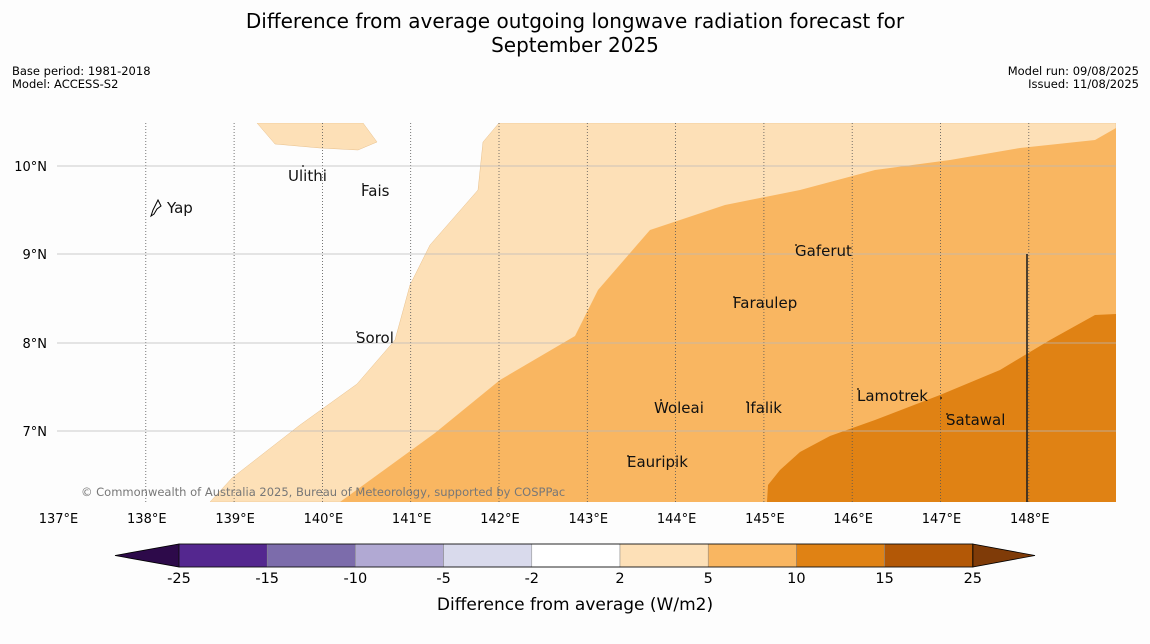  Describe the element at coordinates (235, 519) in the screenshot. I see `longitude-label: 139°E` at that location.